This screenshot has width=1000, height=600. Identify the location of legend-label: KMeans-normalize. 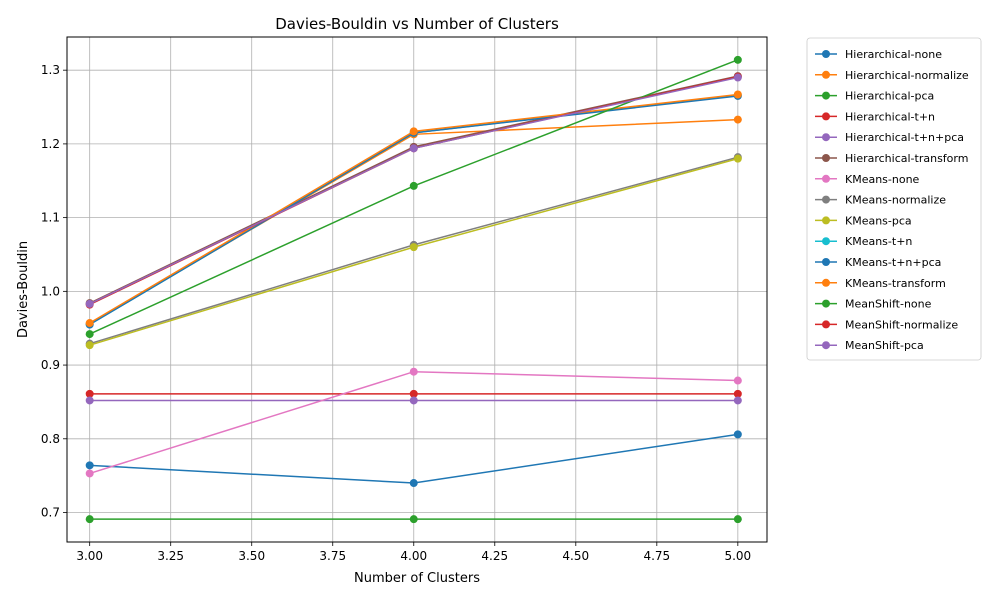
(895, 200).